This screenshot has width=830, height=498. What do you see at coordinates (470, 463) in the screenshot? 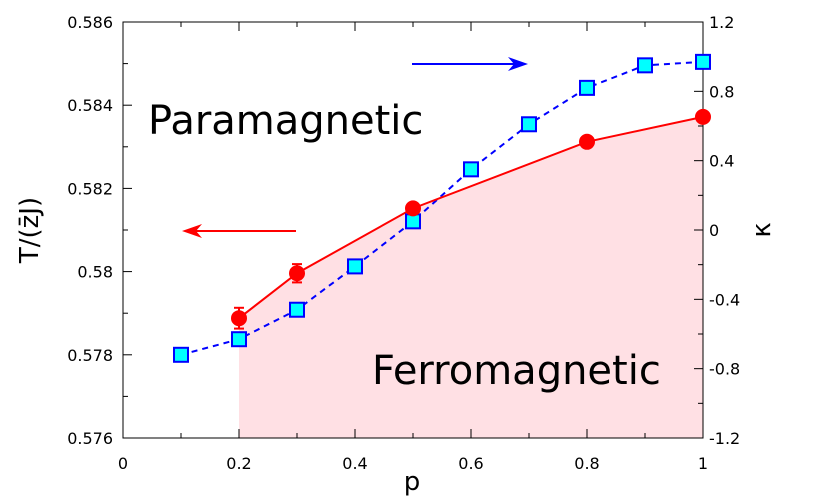
I see `x-tick-label: 0.6` at bounding box center [470, 463].